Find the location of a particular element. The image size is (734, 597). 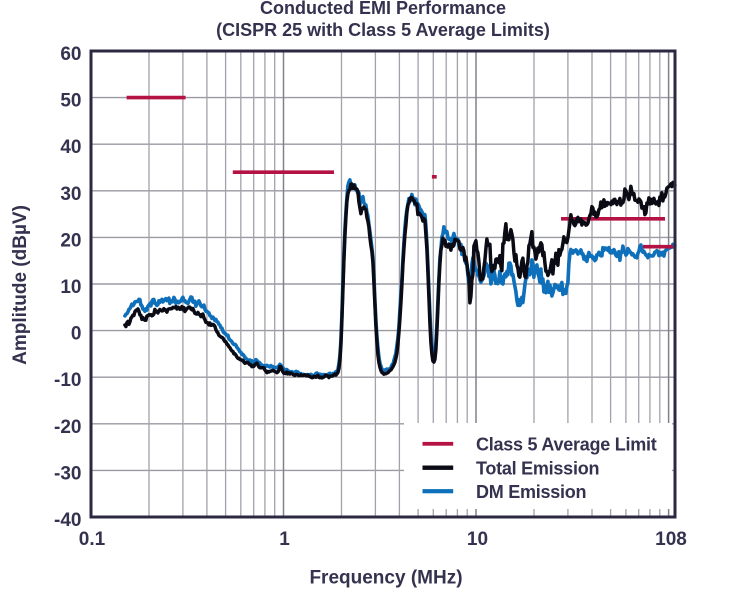

svg-text: DM Emission is located at coordinates (531, 492).